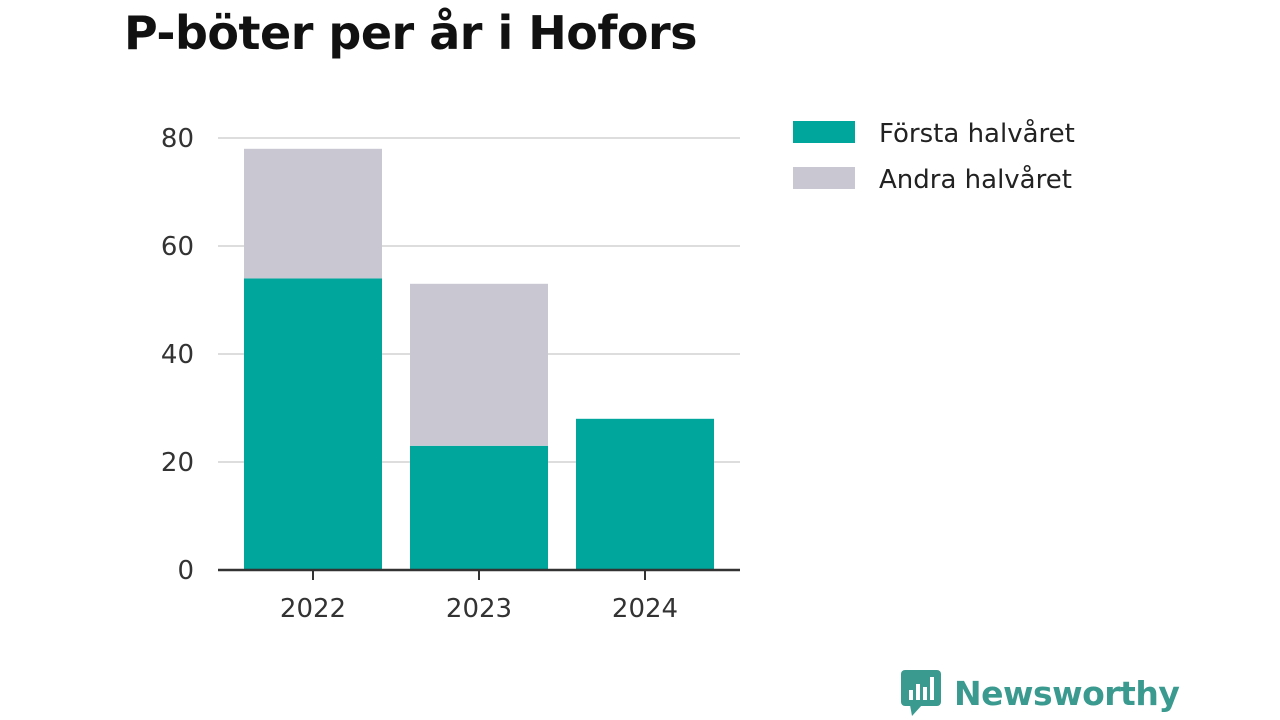 Image resolution: width=1280 pixels, height=720 pixels. I want to click on y-tick-label: 40, so click(177, 355).